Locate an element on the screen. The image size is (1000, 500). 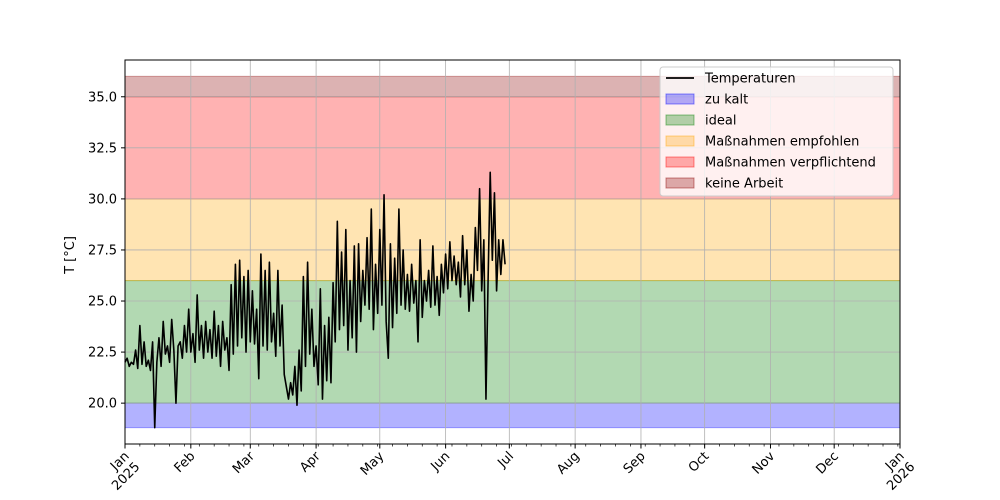
x-tick-label-group: Jul is located at coordinates (506, 460).